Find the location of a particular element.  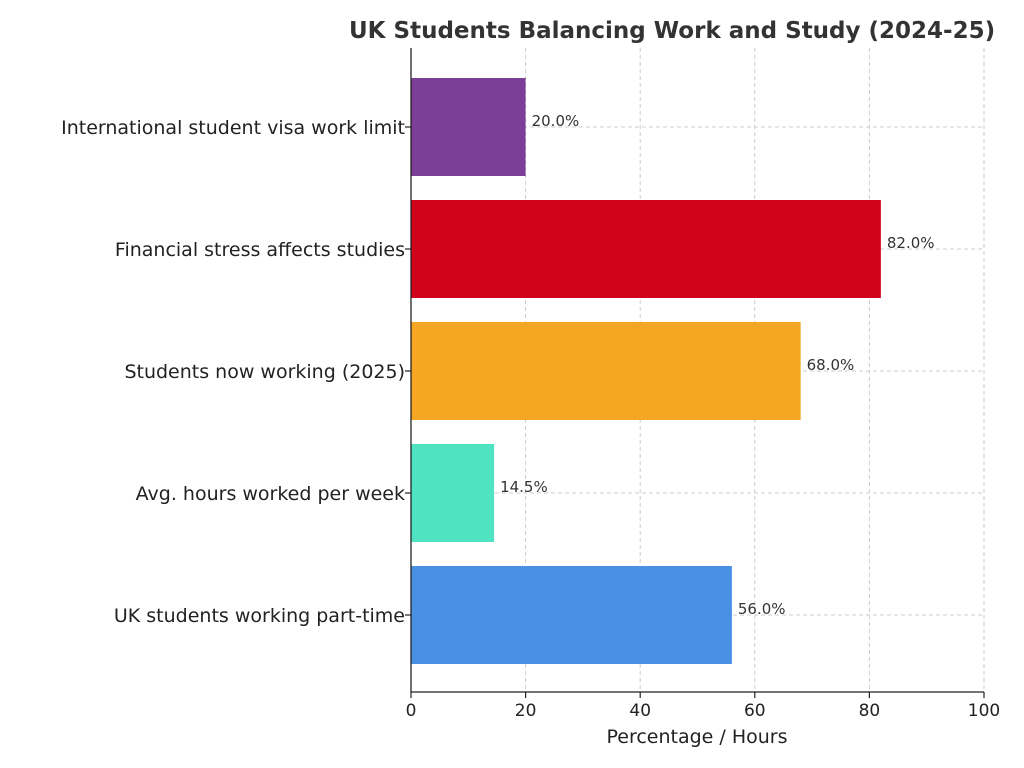

y-tick-label: Financial stress affects studies is located at coordinates (260, 250).